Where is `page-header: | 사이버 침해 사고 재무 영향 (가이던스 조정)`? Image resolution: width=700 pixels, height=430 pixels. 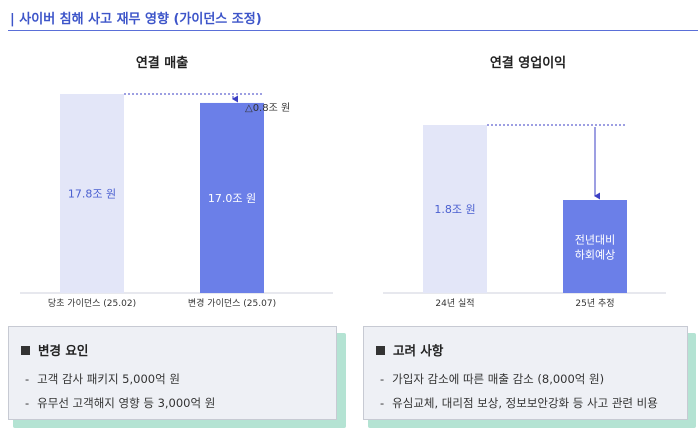 page-header: | 사이버 침해 사고 재무 영향 (가이던스 조정) is located at coordinates (353, 18).